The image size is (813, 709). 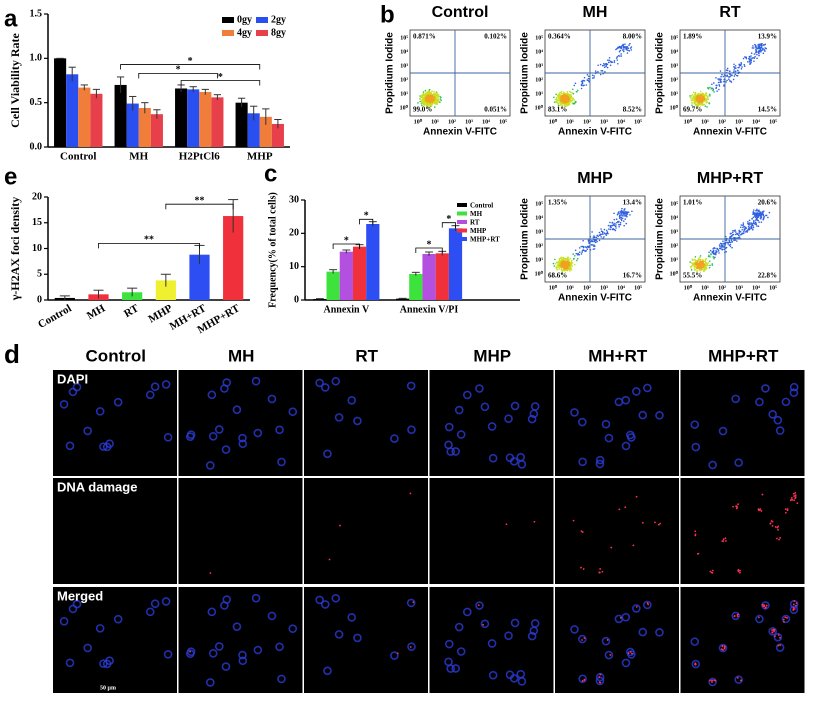 I want to click on bar, so click(x=217, y=122).